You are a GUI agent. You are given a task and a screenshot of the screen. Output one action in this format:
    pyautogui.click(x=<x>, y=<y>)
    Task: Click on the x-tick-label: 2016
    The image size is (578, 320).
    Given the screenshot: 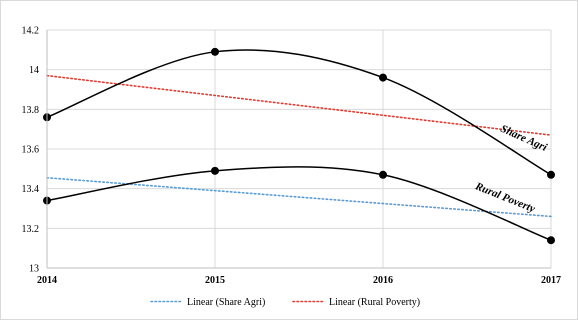 What is the action you would take?
    pyautogui.click(x=383, y=280)
    